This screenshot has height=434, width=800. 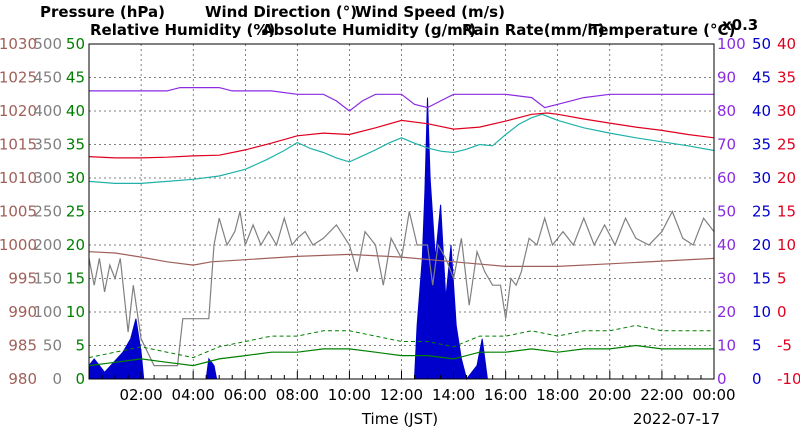 I want to click on x-tick-label: 06:00, so click(x=245, y=395).